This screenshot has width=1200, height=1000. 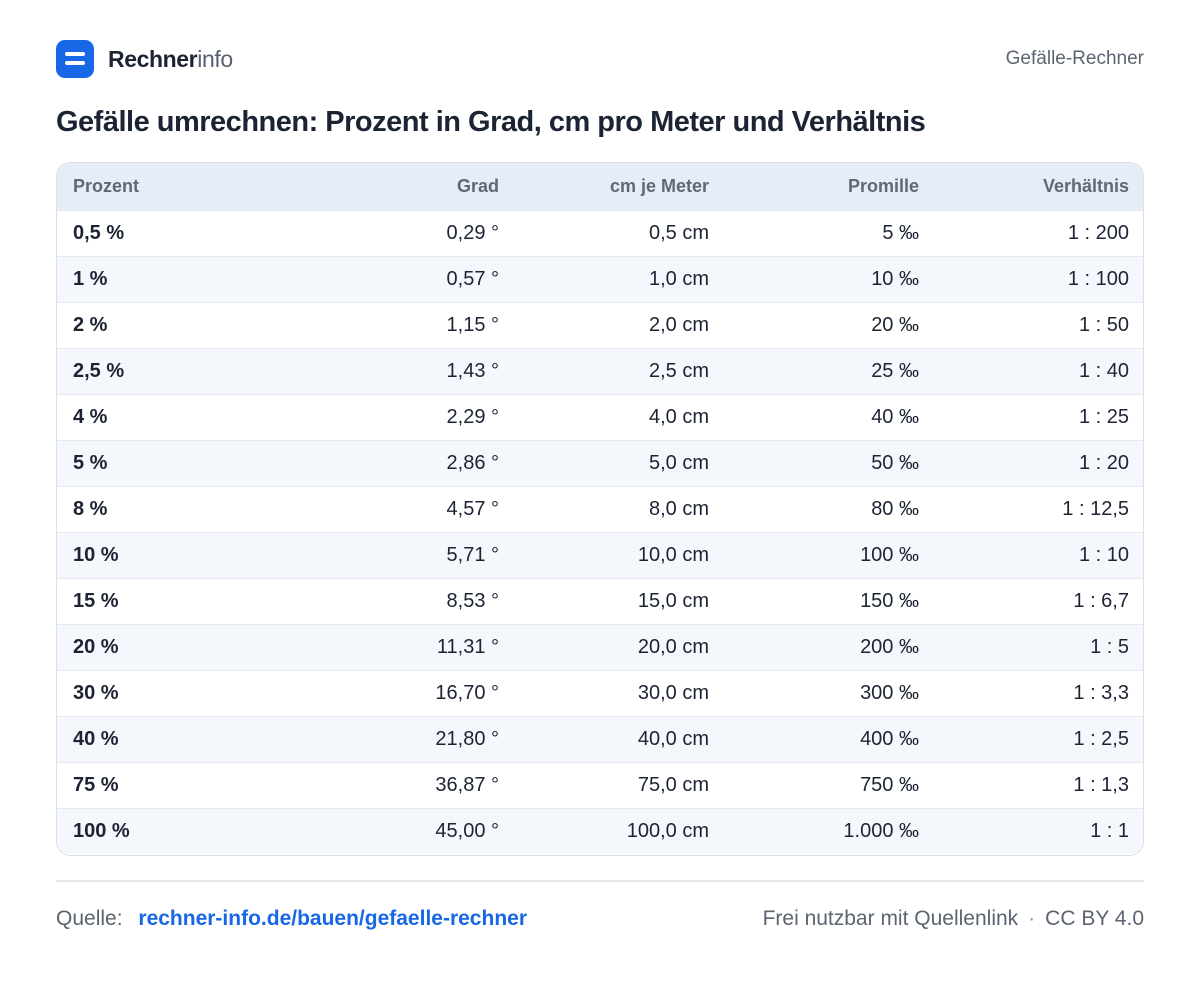 I want to click on cell-promille: 300 ‰, so click(x=830, y=692).